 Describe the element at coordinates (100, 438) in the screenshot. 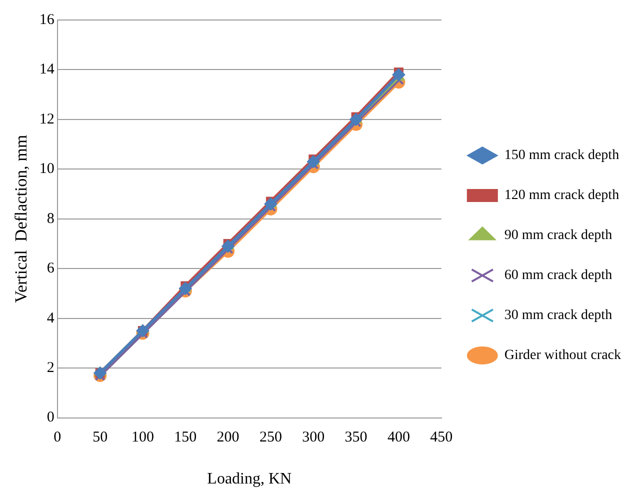

I see `x-tick-label: 50` at that location.